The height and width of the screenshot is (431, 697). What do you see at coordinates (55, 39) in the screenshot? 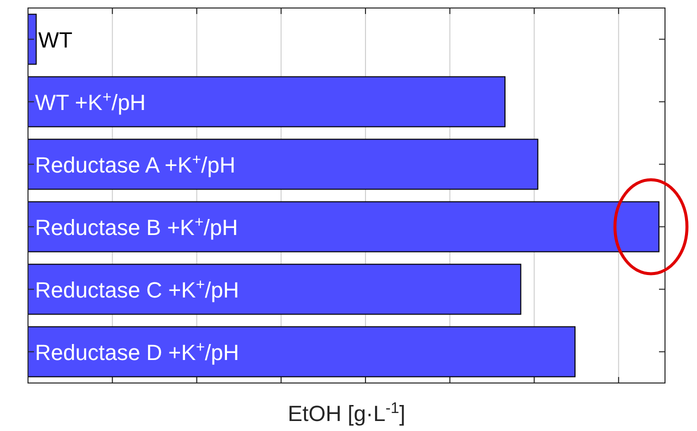
I see `y-tick-label: WT` at bounding box center [55, 39].